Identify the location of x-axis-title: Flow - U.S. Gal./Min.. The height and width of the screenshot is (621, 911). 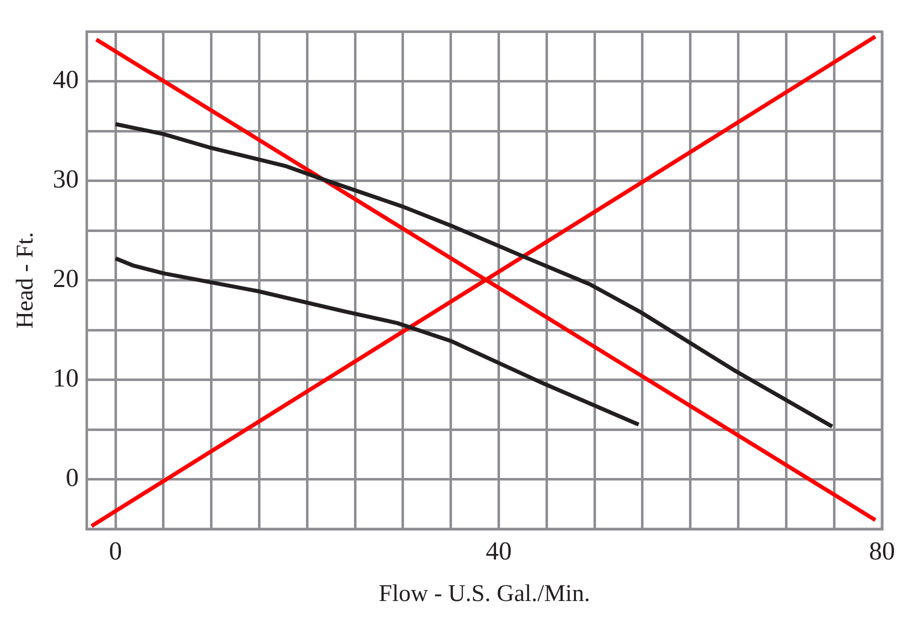
(484, 593).